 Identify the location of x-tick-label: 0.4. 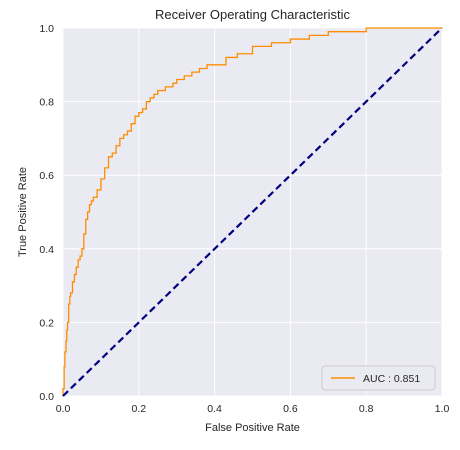
(214, 409).